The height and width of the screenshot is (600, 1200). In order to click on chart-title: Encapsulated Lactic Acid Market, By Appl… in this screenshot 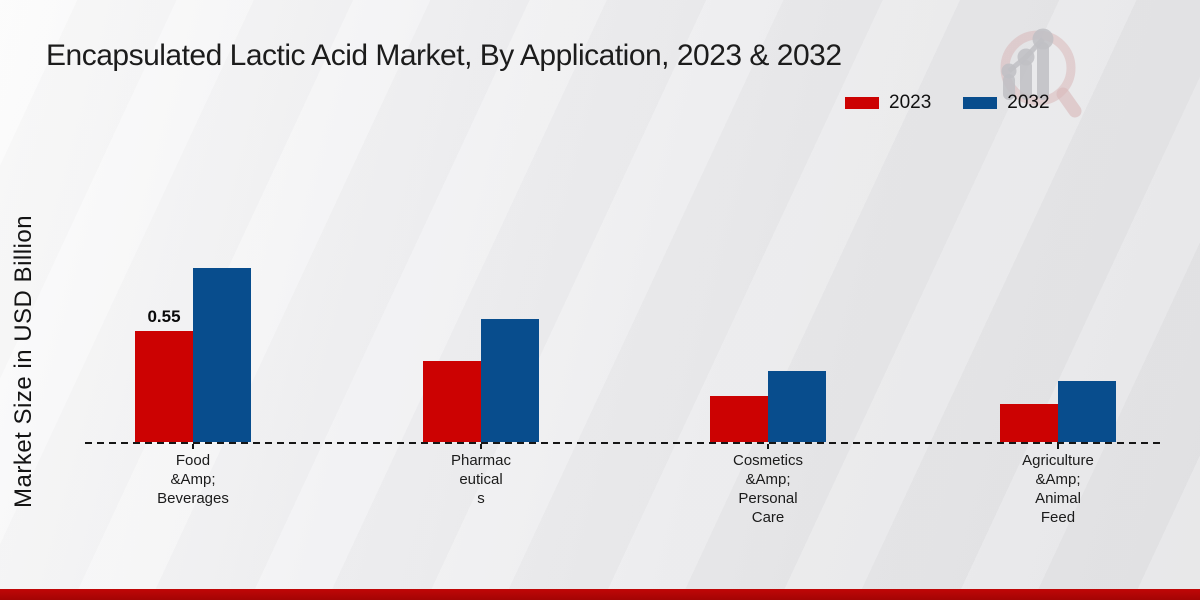, I will do `click(444, 55)`.